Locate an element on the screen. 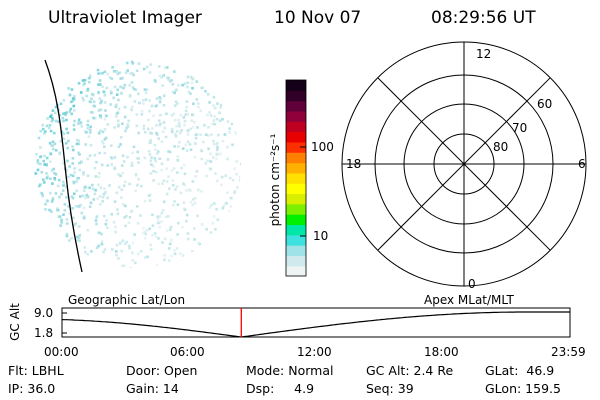 This screenshot has height=400, width=600. mlat-label-80: 80 is located at coordinates (501, 147).